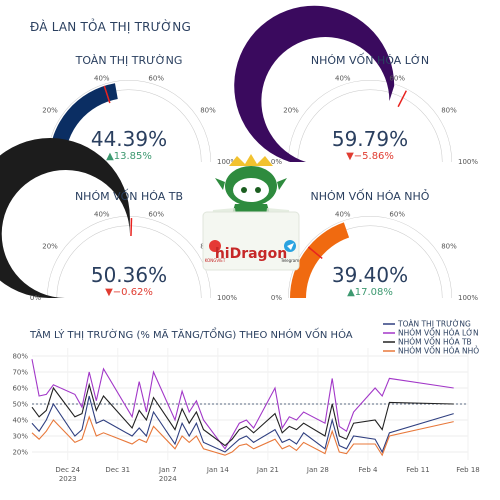  Describe the element at coordinates (129, 156) in the screenshot. I see `gauge-delta: ▲13.85%` at that location.